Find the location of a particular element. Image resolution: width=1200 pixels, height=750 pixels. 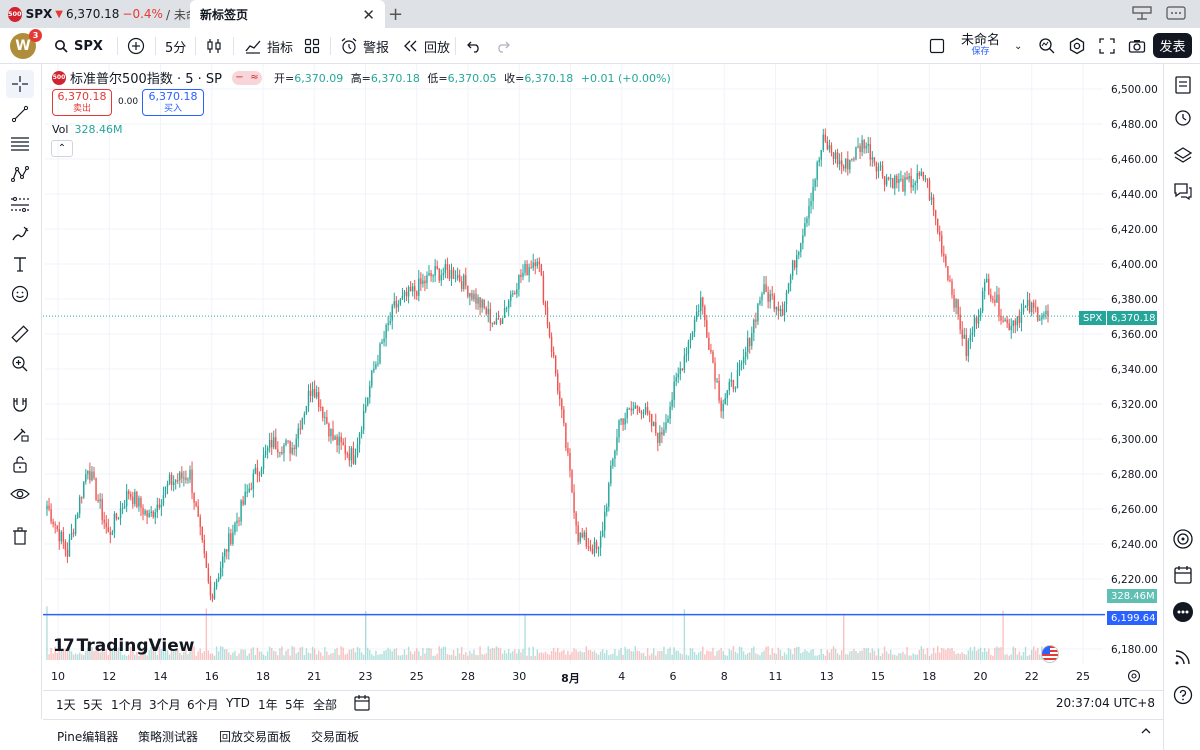

tradingview-logo: 17 TradingView is located at coordinates (123, 646).